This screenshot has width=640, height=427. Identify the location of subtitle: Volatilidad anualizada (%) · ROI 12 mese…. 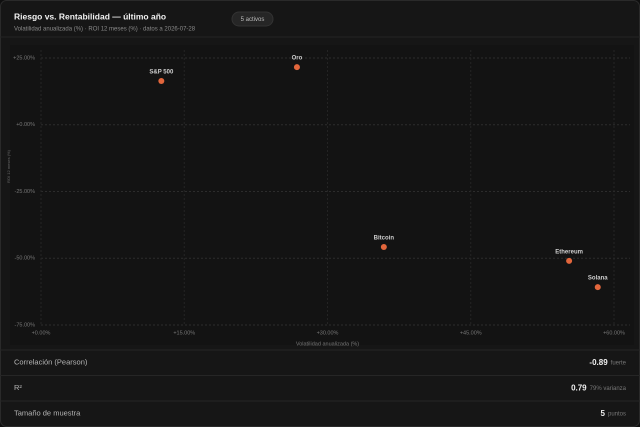
(105, 30).